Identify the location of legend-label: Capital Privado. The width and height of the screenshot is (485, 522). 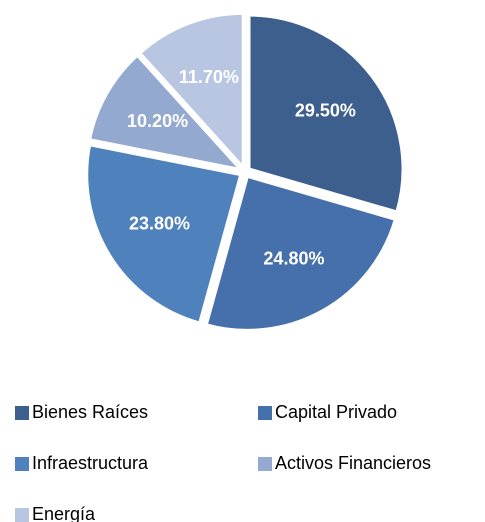
(336, 412).